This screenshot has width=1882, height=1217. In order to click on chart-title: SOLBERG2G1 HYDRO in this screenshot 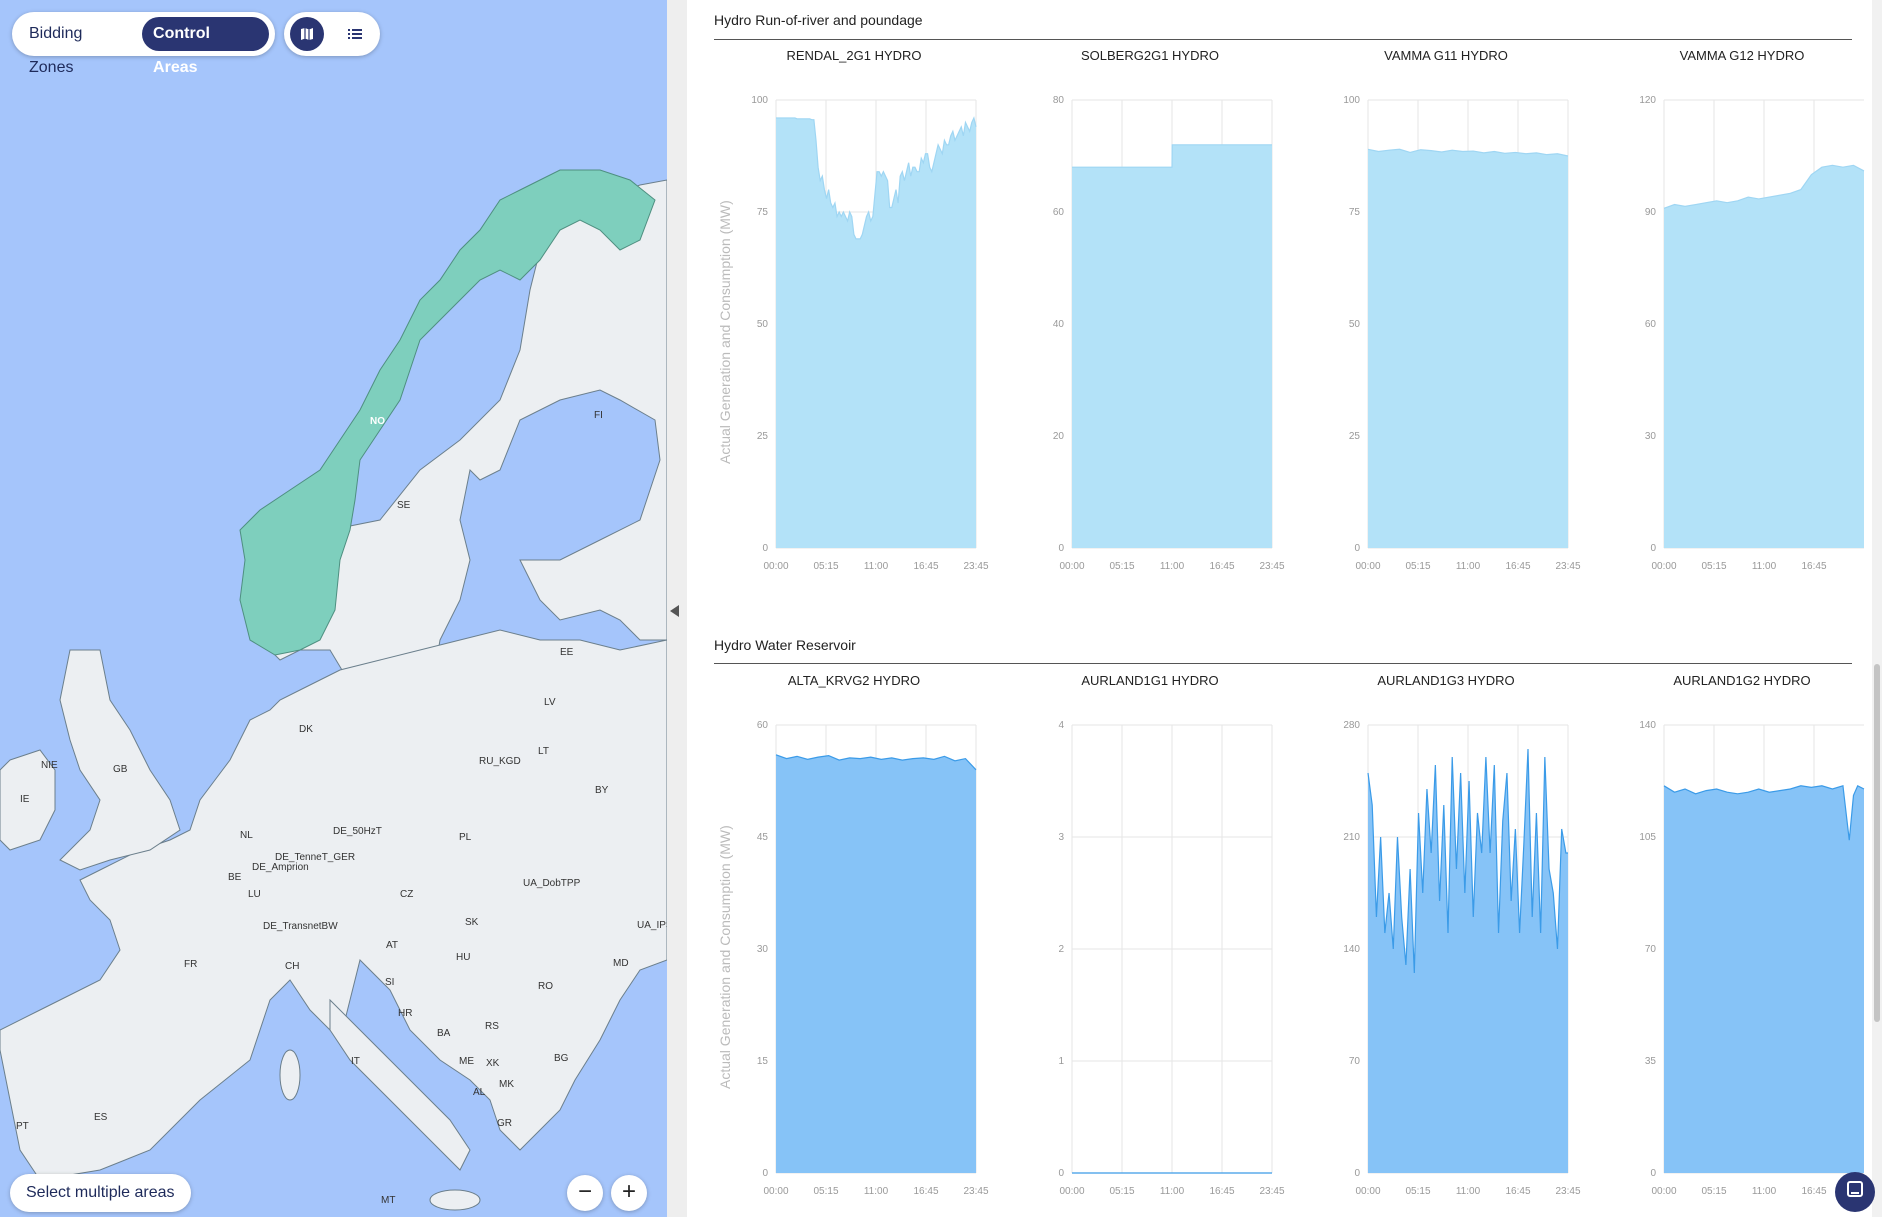, I will do `click(1150, 55)`.